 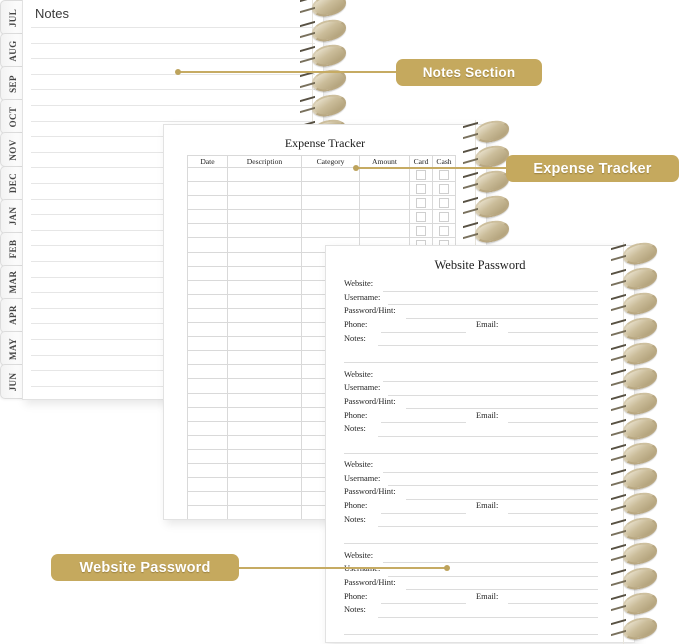 What do you see at coordinates (12, 315) in the screenshot?
I see `month-tab-apr: APR` at bounding box center [12, 315].